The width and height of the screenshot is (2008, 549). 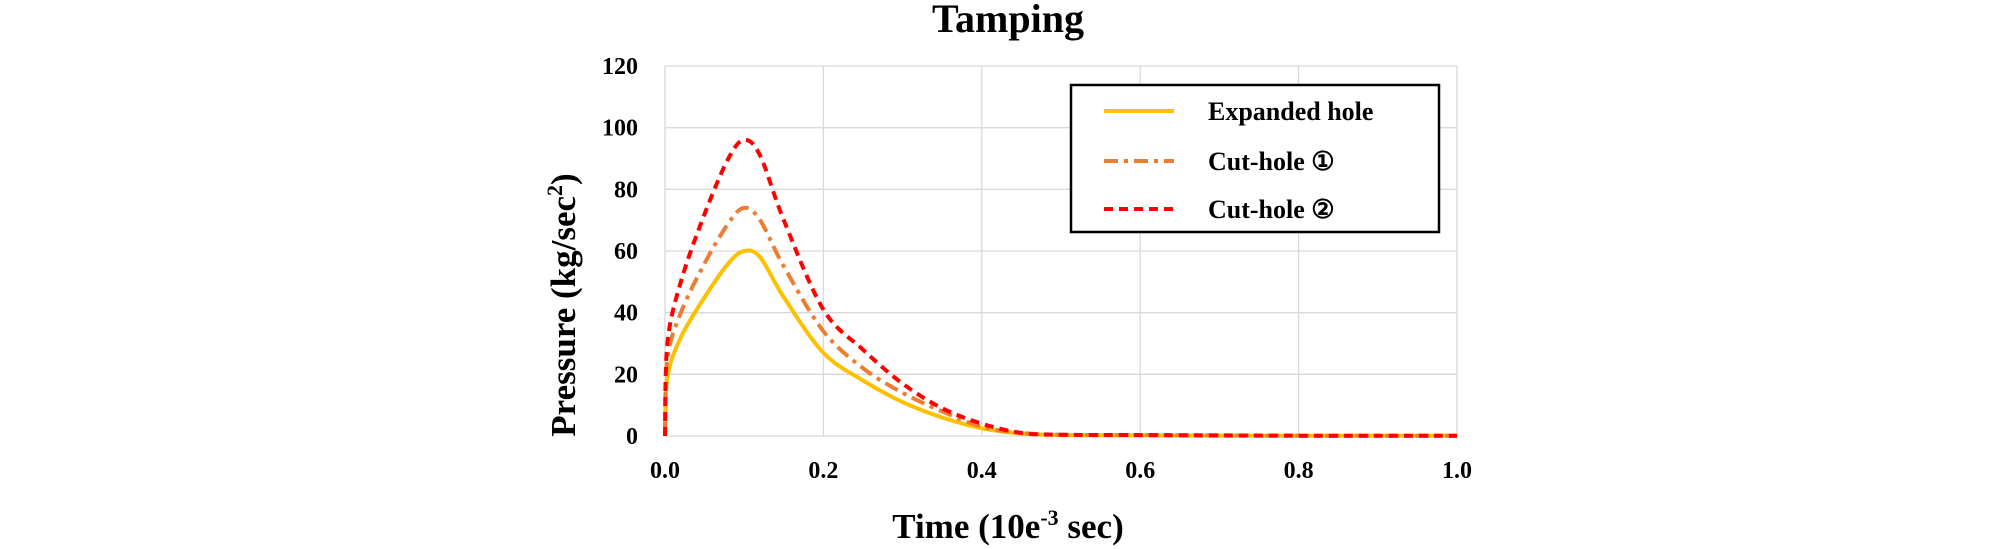 What do you see at coordinates (620, 67) in the screenshot?
I see `y-tick-label: 120` at bounding box center [620, 67].